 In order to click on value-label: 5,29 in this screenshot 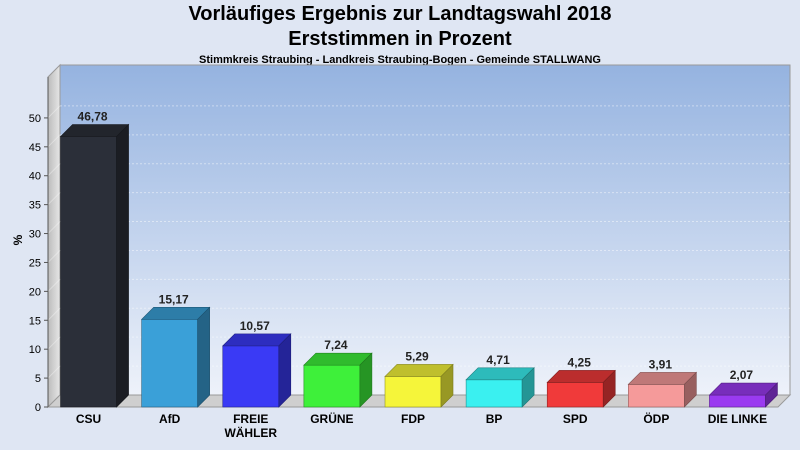, I will do `click(417, 356)`.